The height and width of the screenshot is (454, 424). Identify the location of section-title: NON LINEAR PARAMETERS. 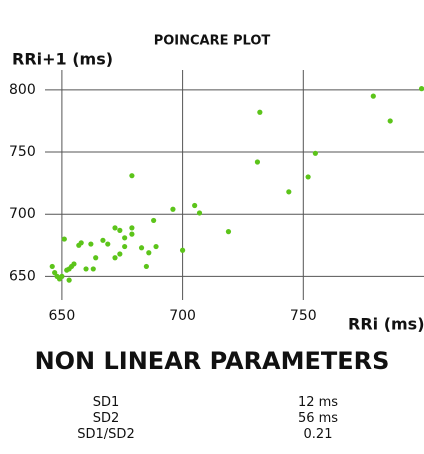
(212, 361).